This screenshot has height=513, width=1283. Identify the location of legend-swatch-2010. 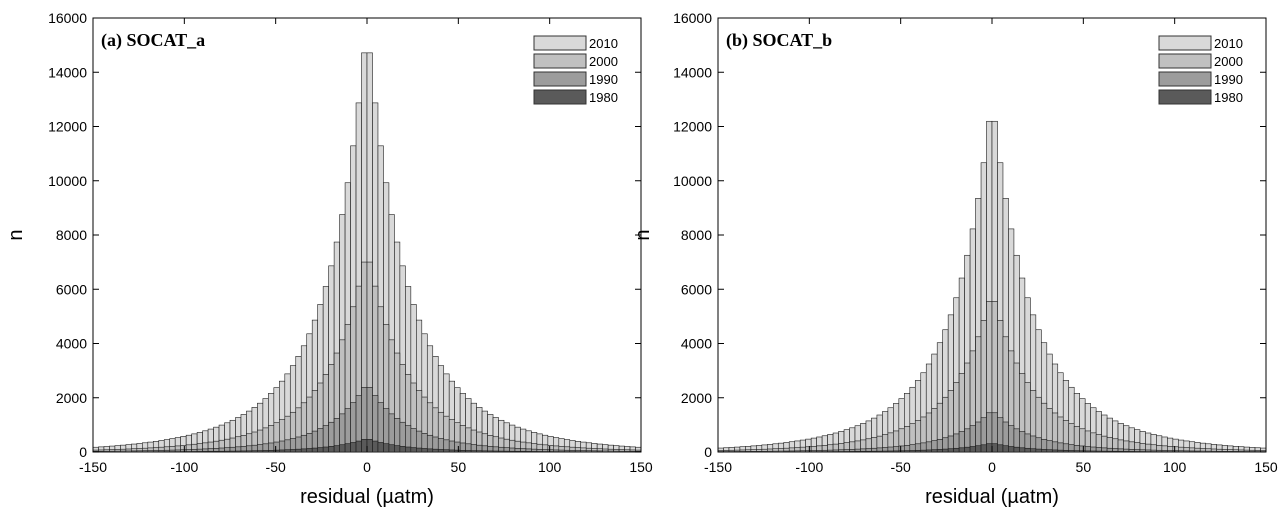
(1185, 43).